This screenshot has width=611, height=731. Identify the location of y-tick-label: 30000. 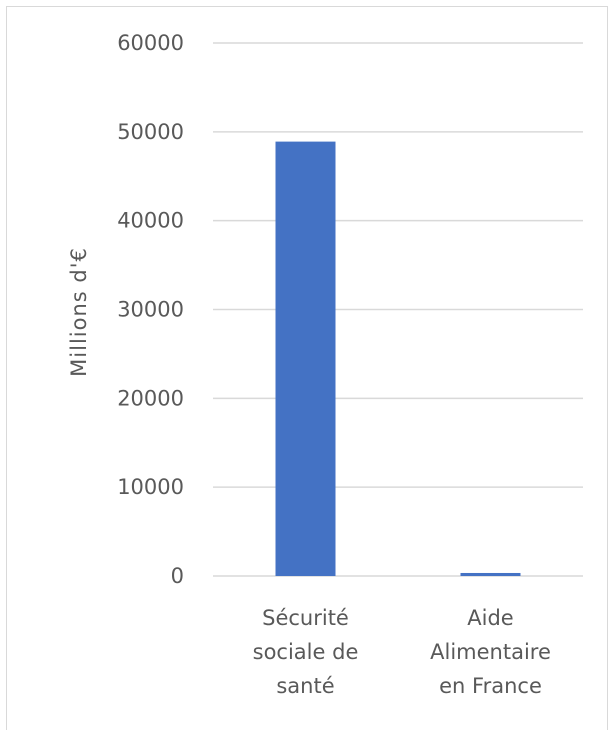
(150, 310).